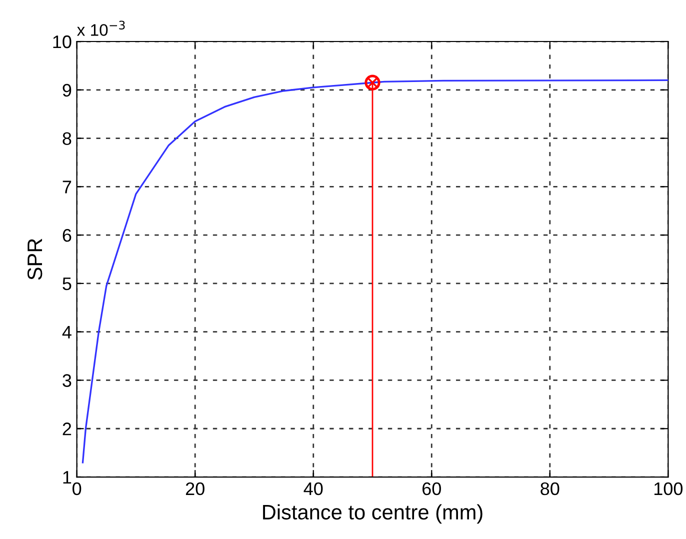 The image size is (686, 539). I want to click on y-tick-label: 10, so click(62, 41).